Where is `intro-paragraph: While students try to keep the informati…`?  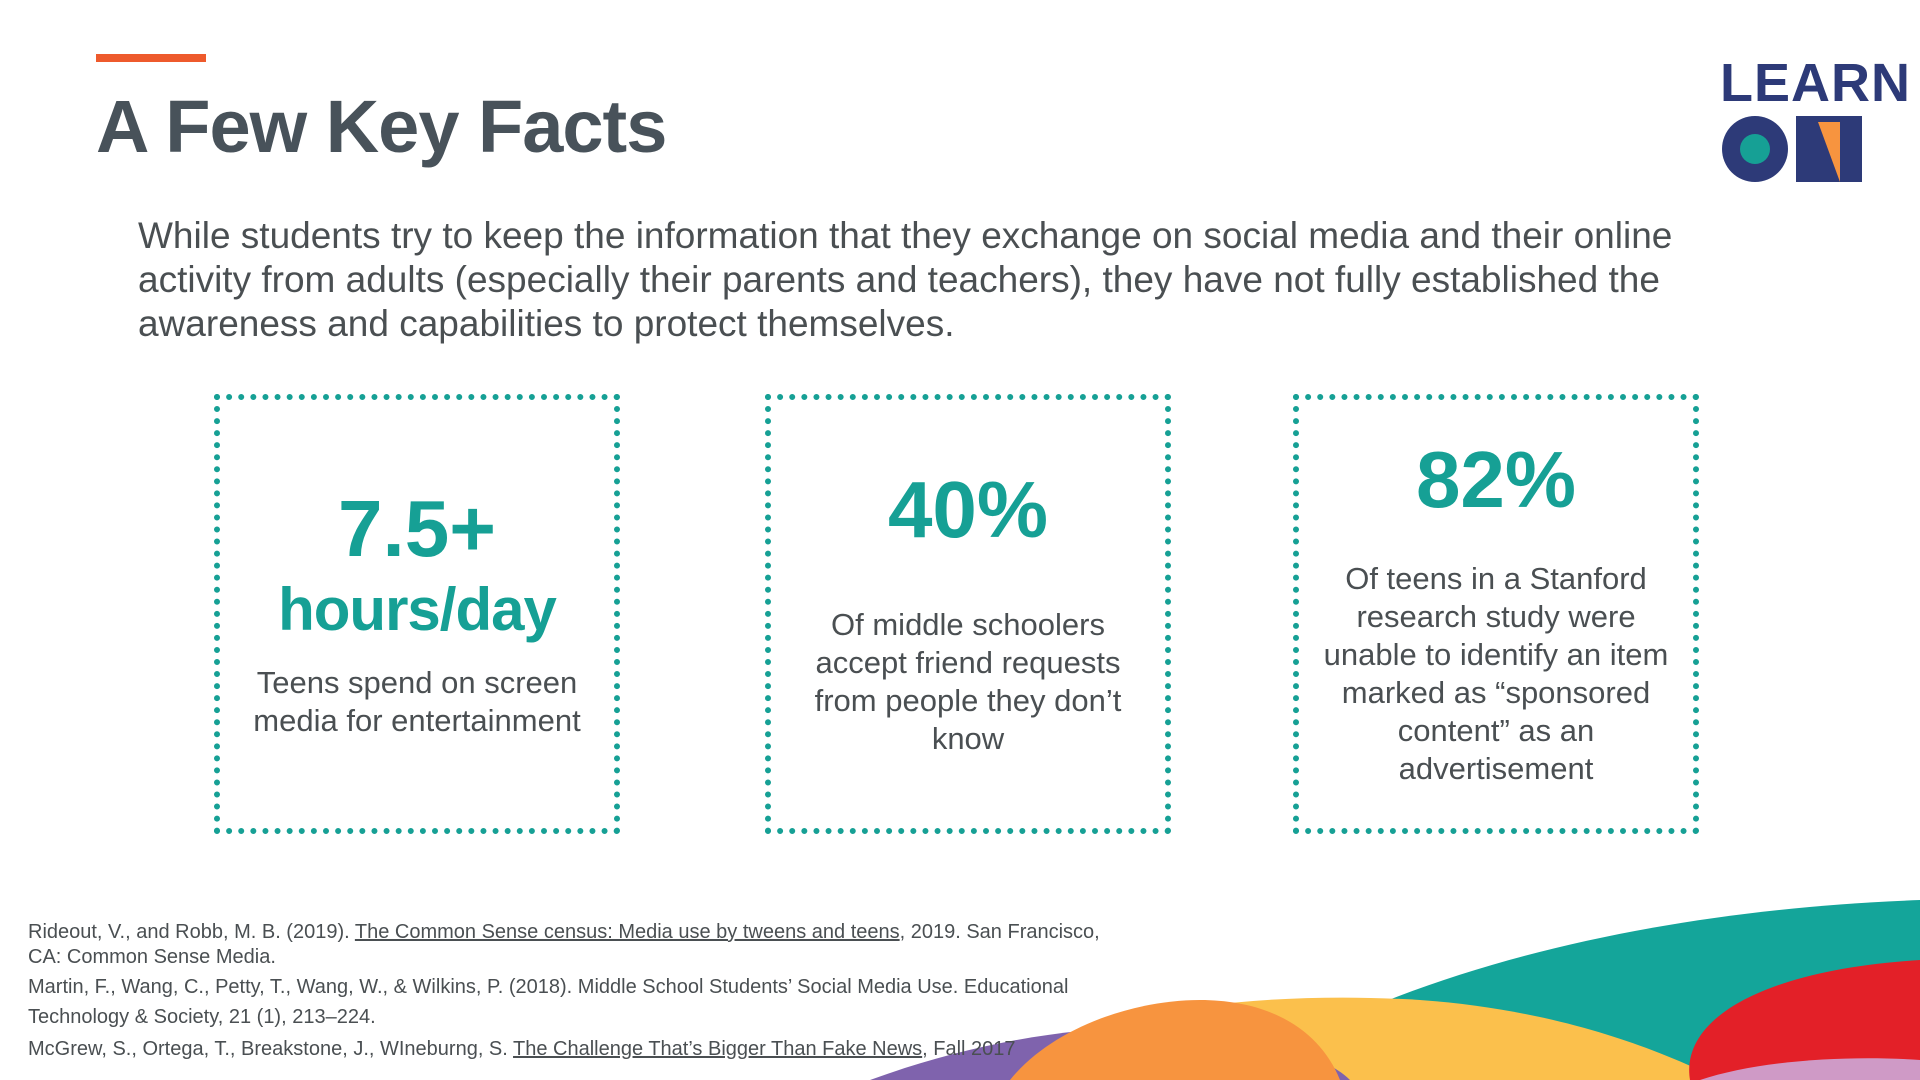
intro-paragraph: While students try to keep the informati… is located at coordinates (905, 279).